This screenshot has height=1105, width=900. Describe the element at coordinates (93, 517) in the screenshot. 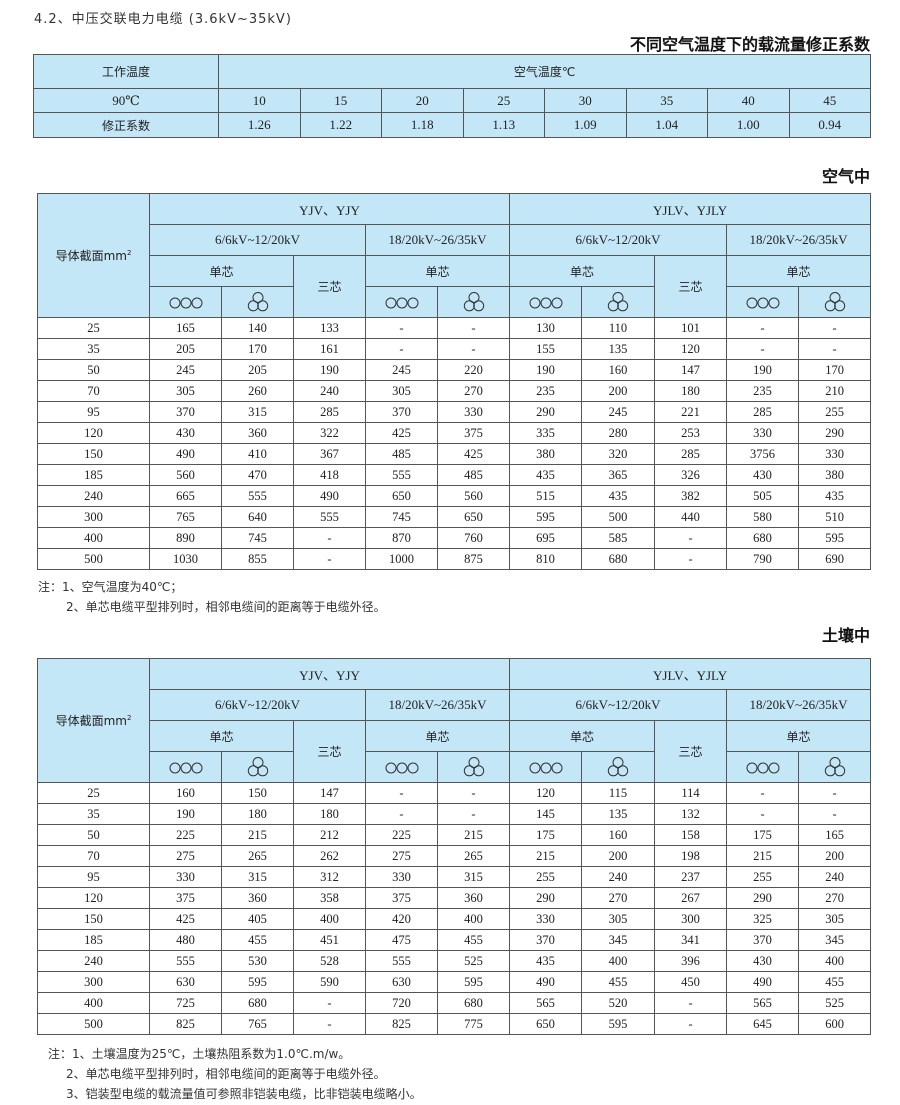

I see `conductor-size-cell: 300` at that location.